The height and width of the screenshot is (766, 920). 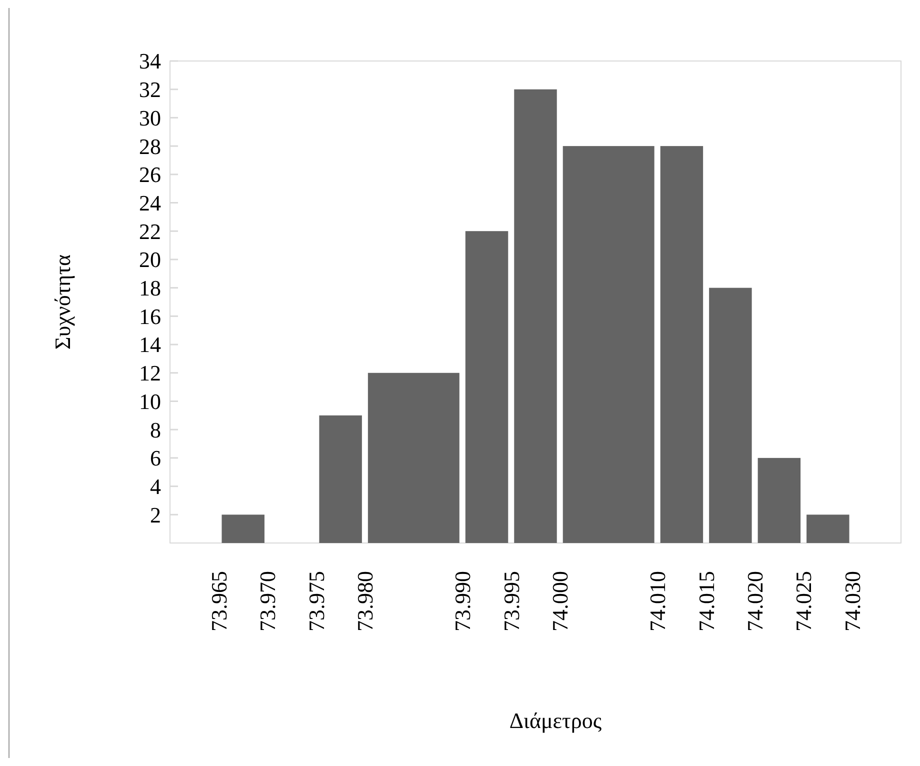 What do you see at coordinates (219, 601) in the screenshot?
I see `x-tick-label: 73.965` at bounding box center [219, 601].